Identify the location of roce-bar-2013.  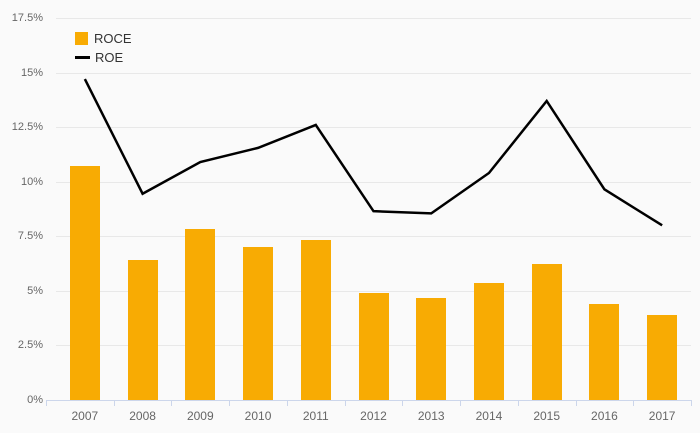
(431, 349).